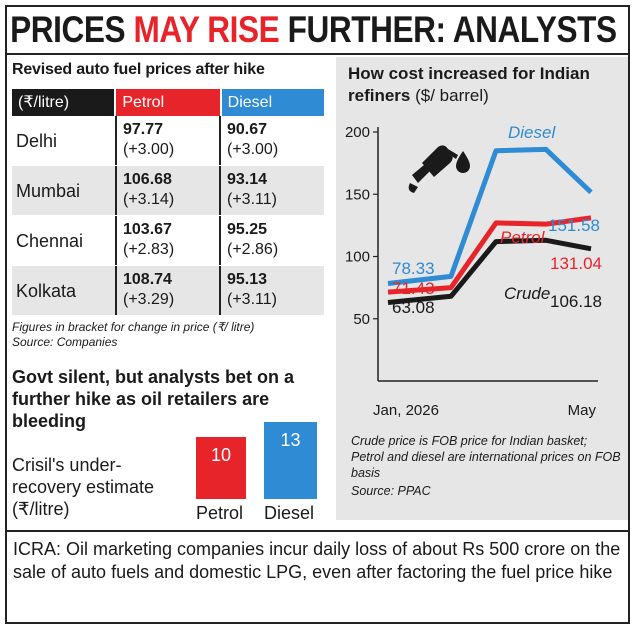  Describe the element at coordinates (452, 95) in the screenshot. I see `chart-title-unit: ($/ barrel)` at that location.